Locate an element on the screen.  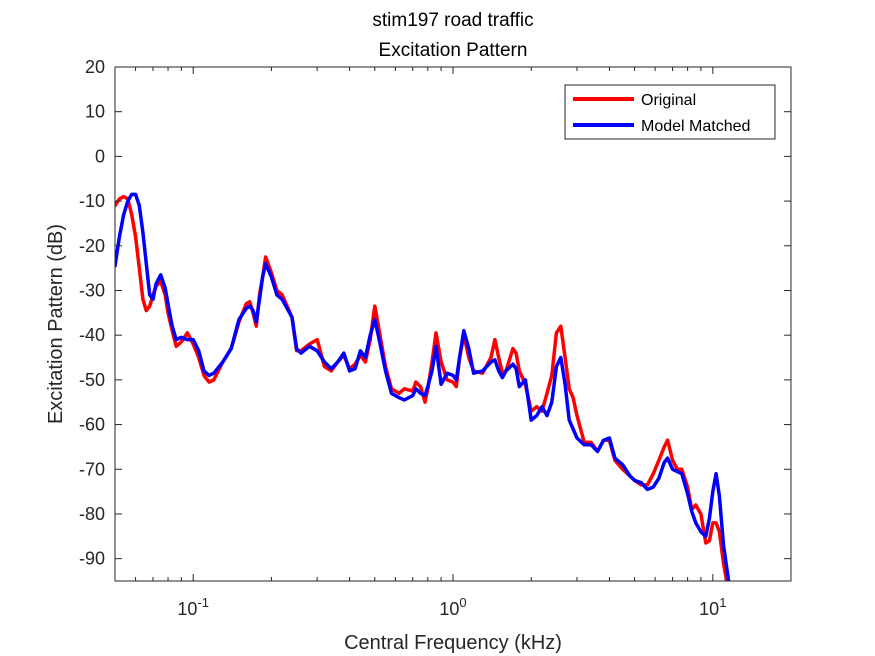
y-axis-label: Excitation Pattern (dB) is located at coordinates (56, 324).